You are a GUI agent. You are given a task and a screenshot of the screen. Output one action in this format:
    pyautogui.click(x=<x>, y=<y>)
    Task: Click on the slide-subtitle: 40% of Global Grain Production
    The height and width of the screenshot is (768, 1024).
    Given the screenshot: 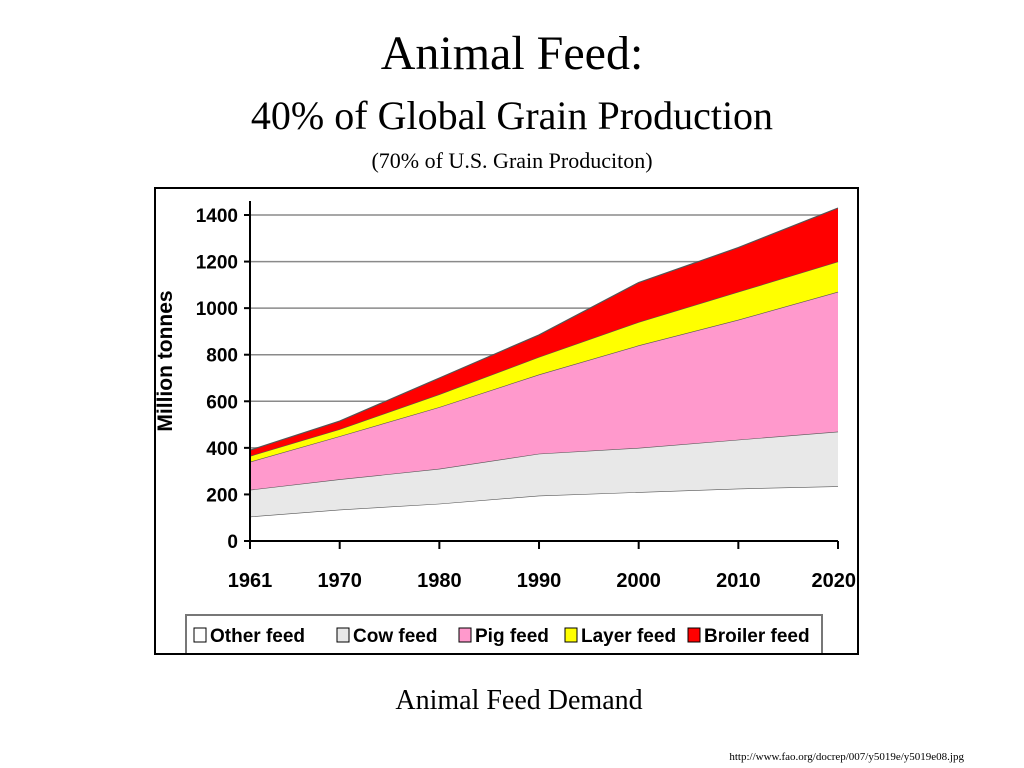 What is the action you would take?
    pyautogui.click(x=512, y=115)
    